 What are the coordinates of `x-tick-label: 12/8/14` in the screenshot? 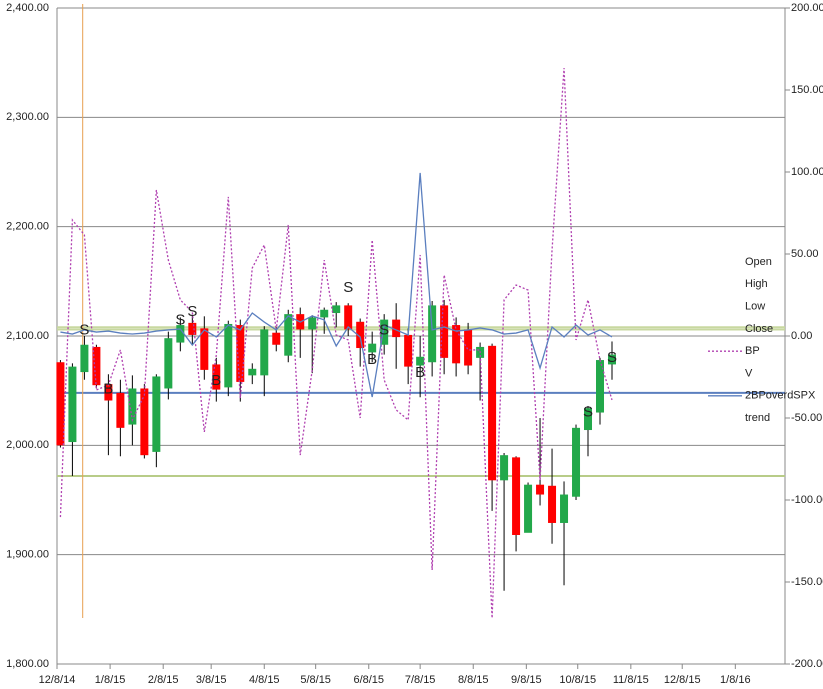 It's located at (57, 680).